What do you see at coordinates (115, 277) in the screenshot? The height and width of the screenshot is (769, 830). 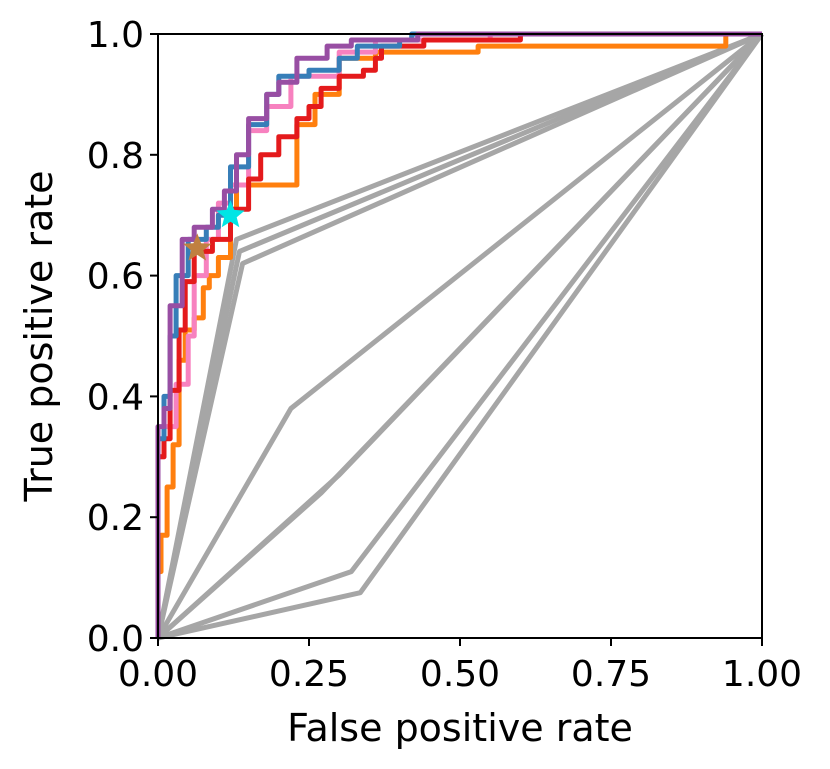 I see `y-tick-label: 0.6` at bounding box center [115, 277].